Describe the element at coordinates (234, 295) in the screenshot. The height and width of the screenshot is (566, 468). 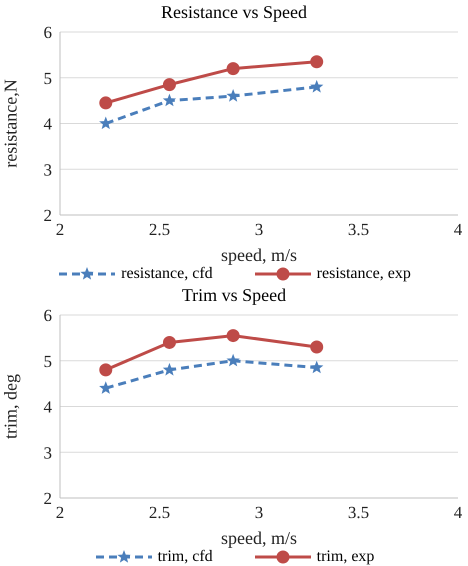
I see `chart-title: Trim vs Speed` at that location.